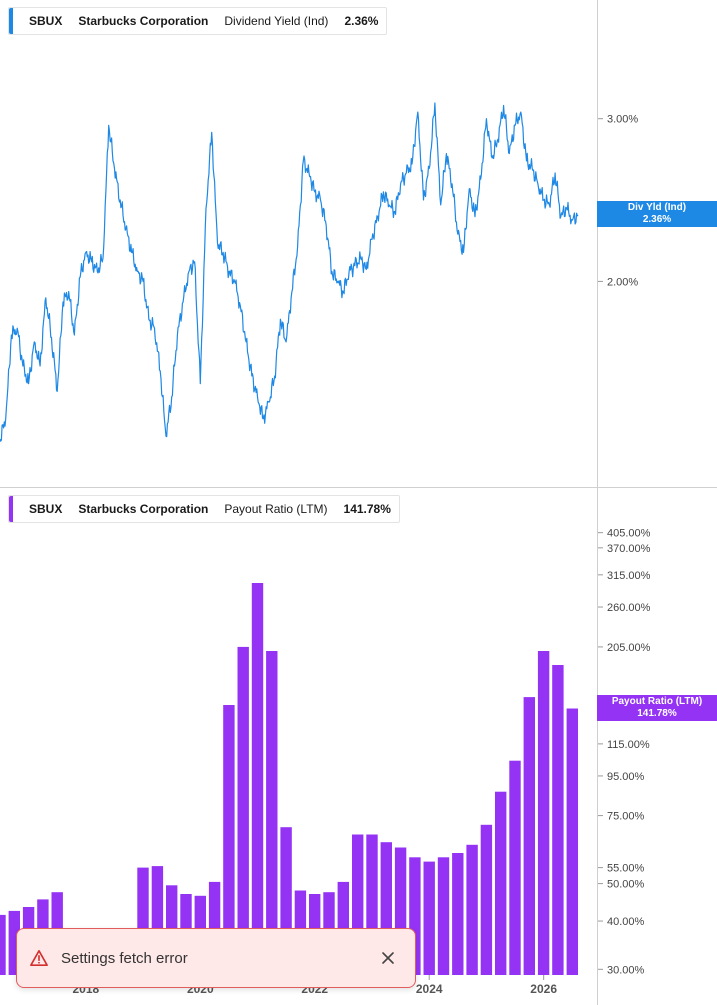 The height and width of the screenshot is (1005, 717). I want to click on bottom-legend-ticker: SBUX, so click(46, 509).